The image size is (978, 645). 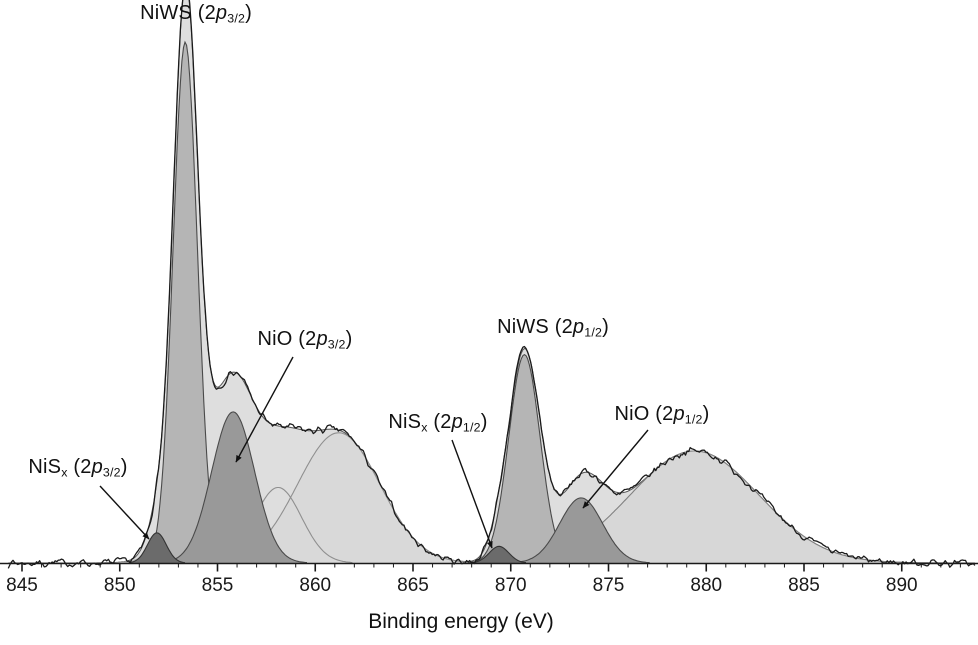 What do you see at coordinates (615, 469) in the screenshot?
I see `label-nio-2p12-arrow` at bounding box center [615, 469].